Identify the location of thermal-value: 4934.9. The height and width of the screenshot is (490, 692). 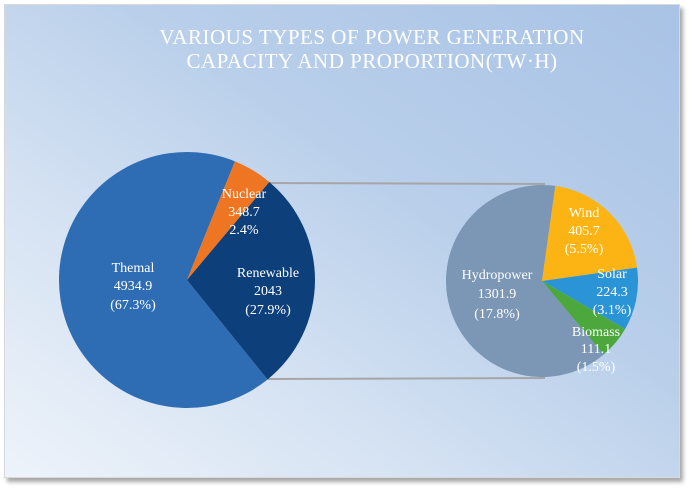
(133, 286).